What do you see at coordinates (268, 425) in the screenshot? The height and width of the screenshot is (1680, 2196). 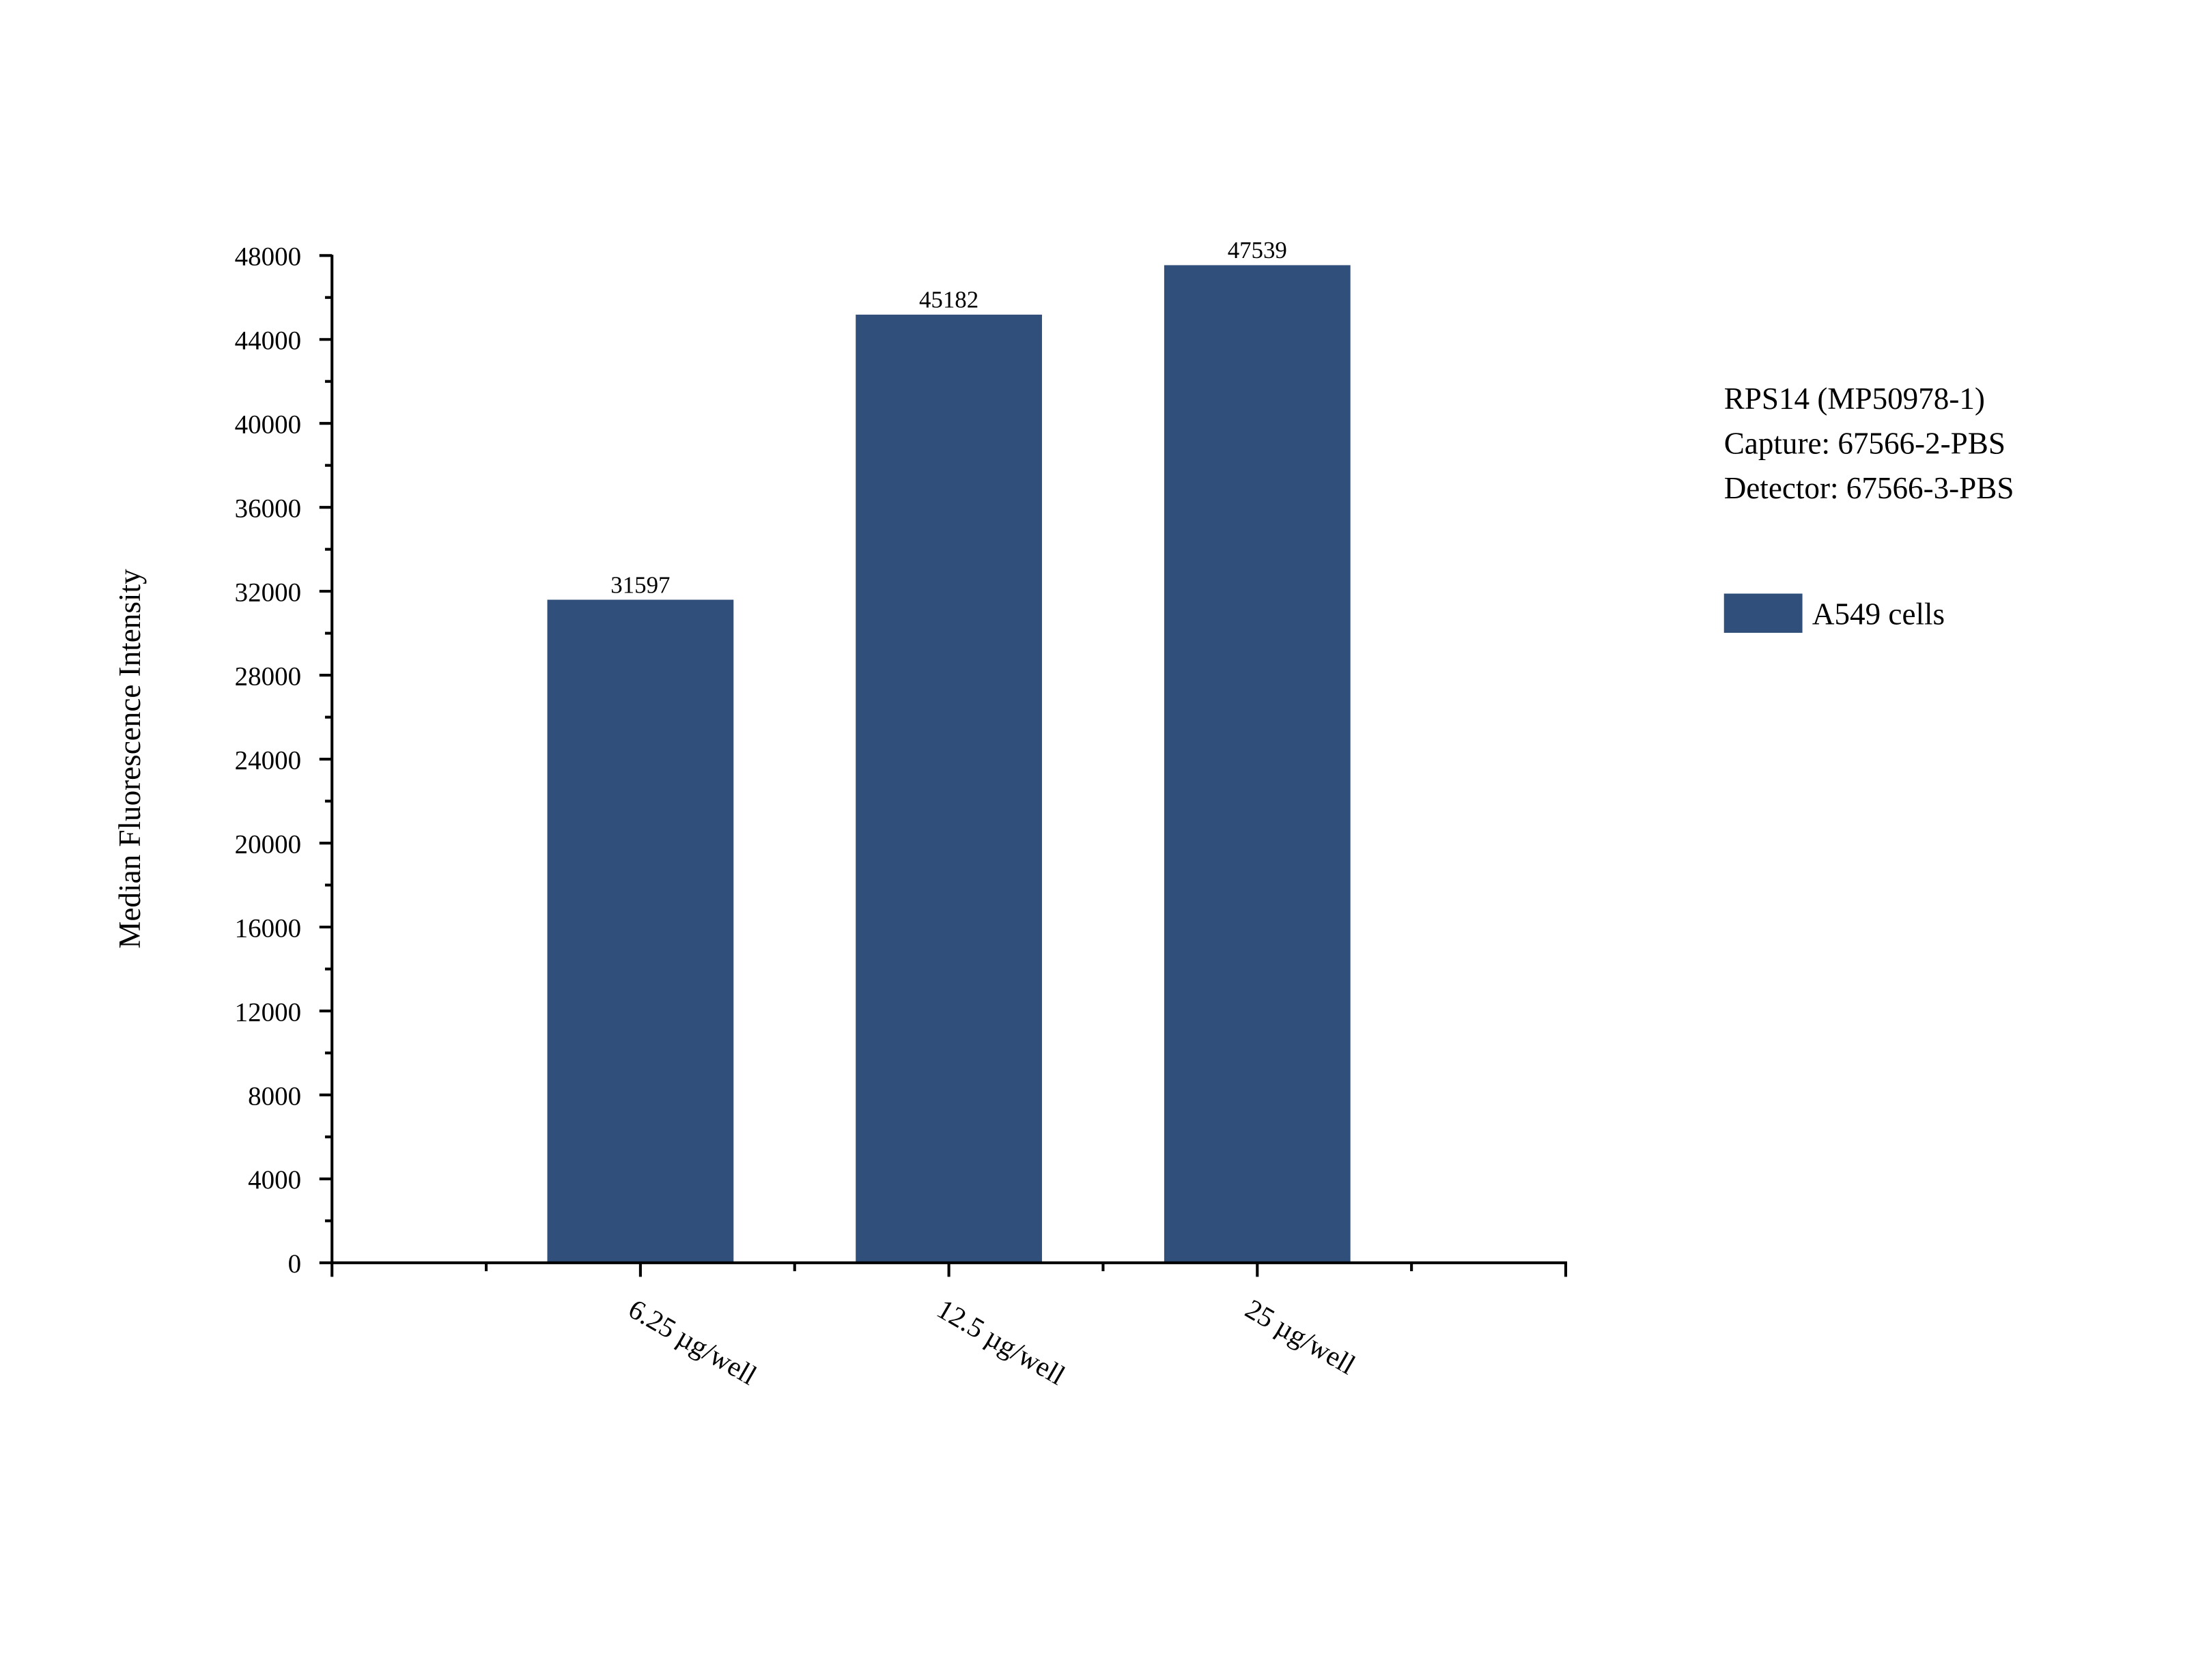 I see `y-tick-label: 40000` at bounding box center [268, 425].